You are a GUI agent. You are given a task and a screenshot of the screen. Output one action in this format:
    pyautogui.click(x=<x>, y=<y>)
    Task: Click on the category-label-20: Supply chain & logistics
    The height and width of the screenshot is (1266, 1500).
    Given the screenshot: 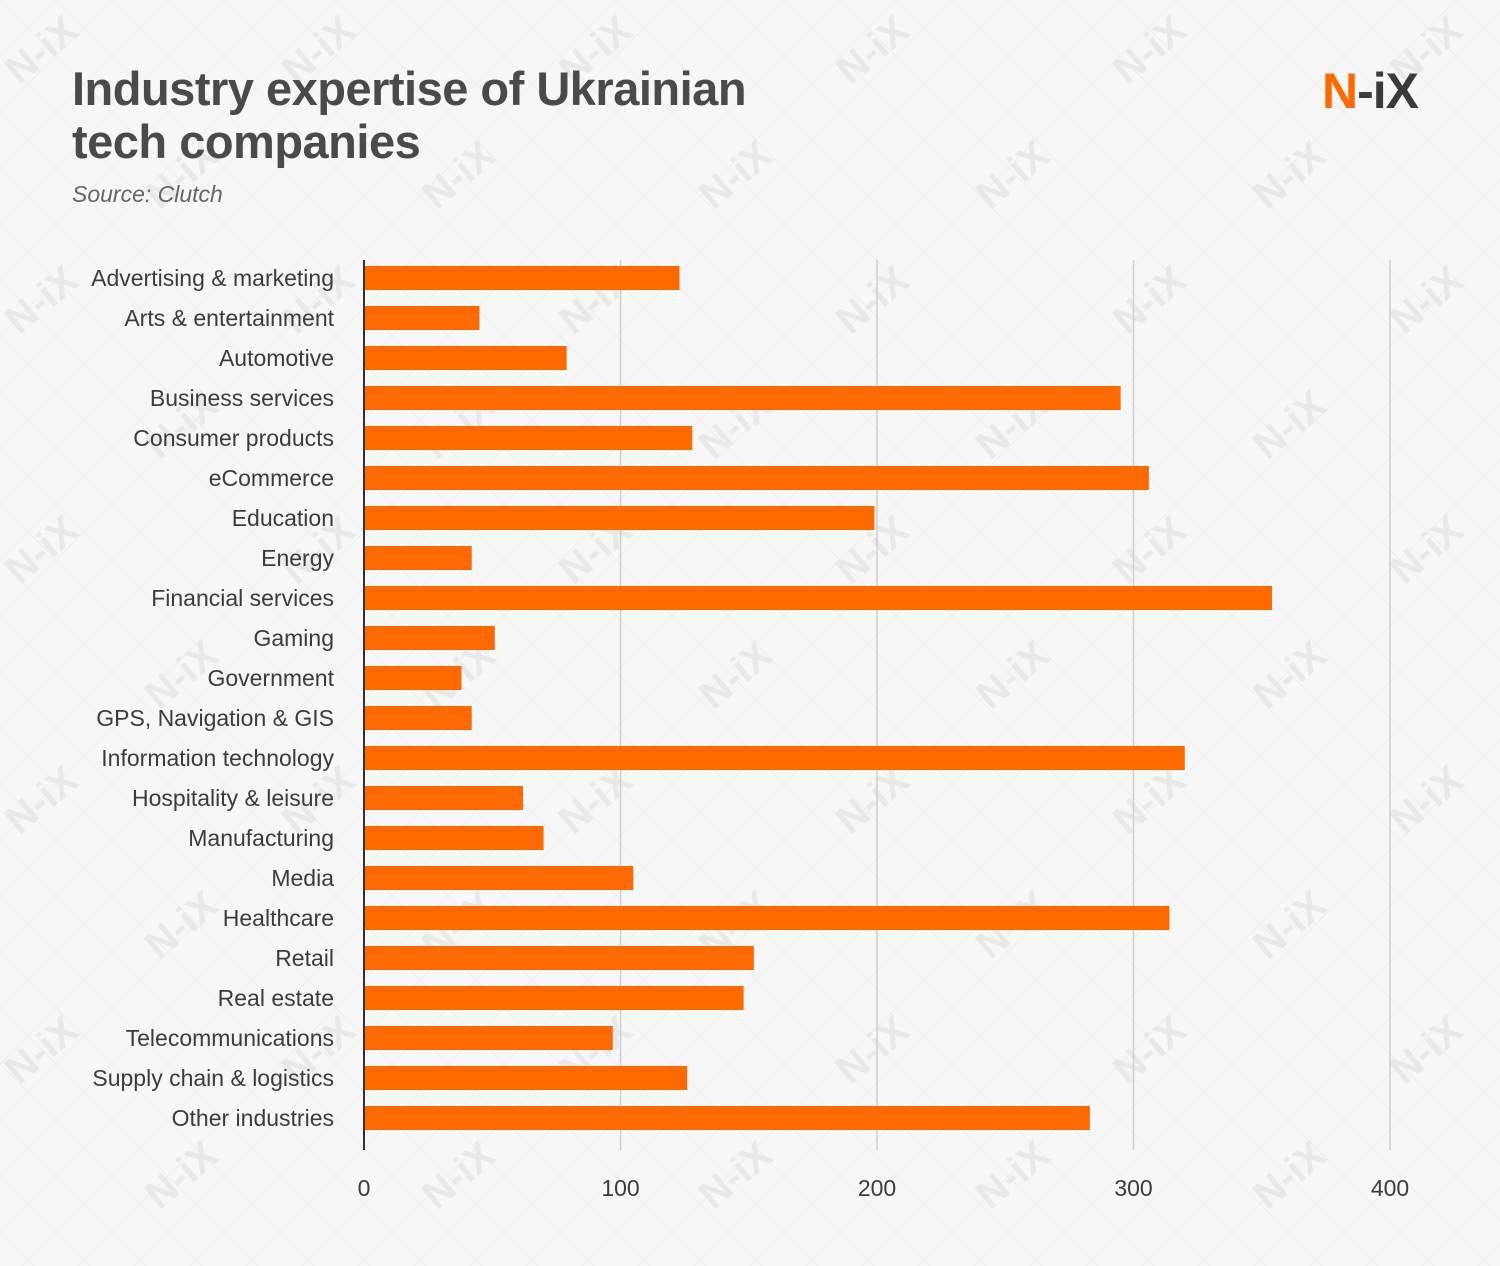 What is the action you would take?
    pyautogui.click(x=213, y=1078)
    